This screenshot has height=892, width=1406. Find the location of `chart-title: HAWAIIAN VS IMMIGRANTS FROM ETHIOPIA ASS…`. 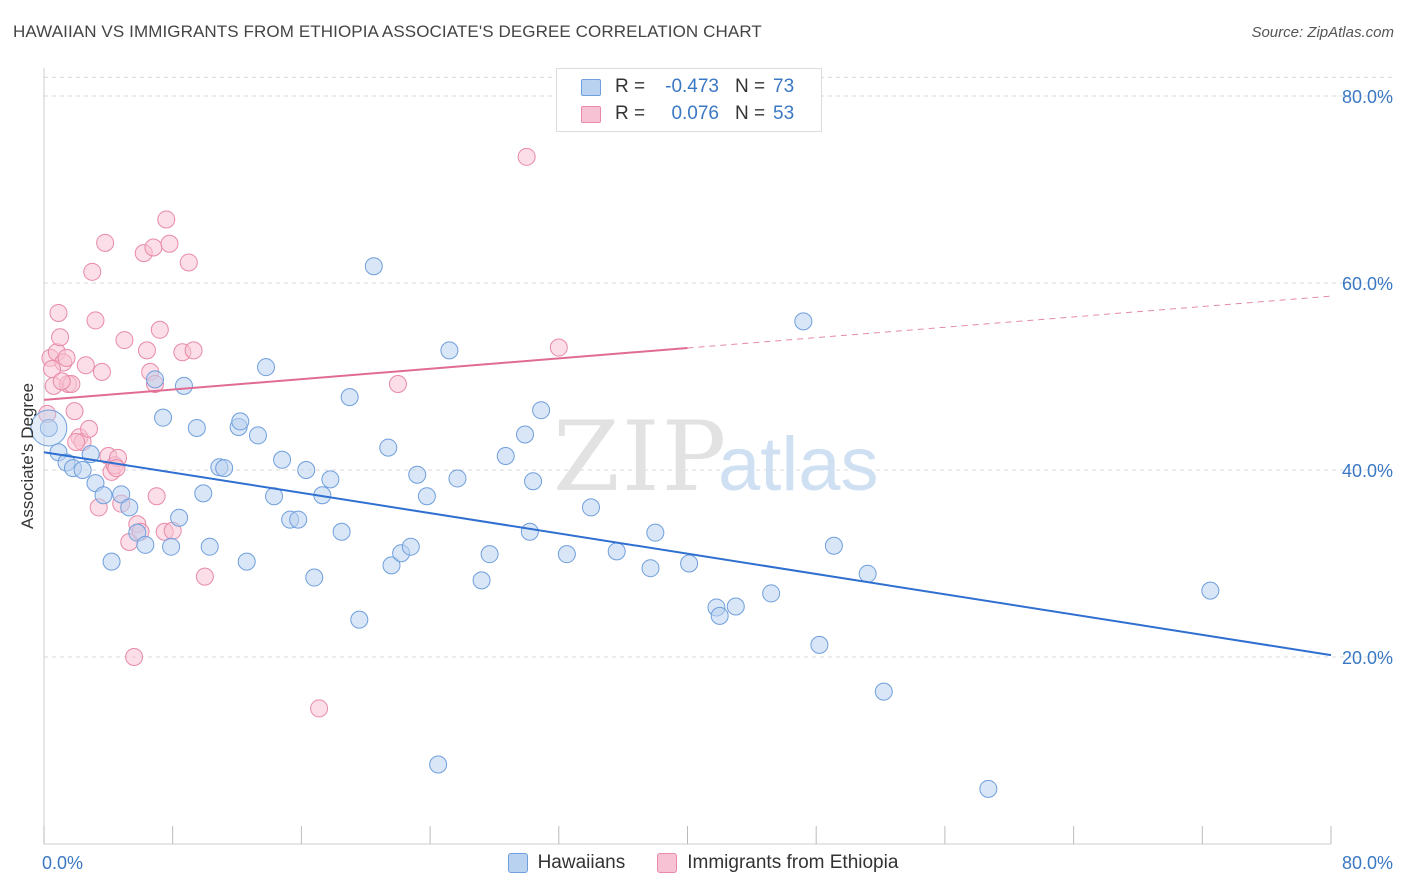

chart-title: HAWAIIAN VS IMMIGRANTS FROM ETHIOPIA ASS… is located at coordinates (387, 31).